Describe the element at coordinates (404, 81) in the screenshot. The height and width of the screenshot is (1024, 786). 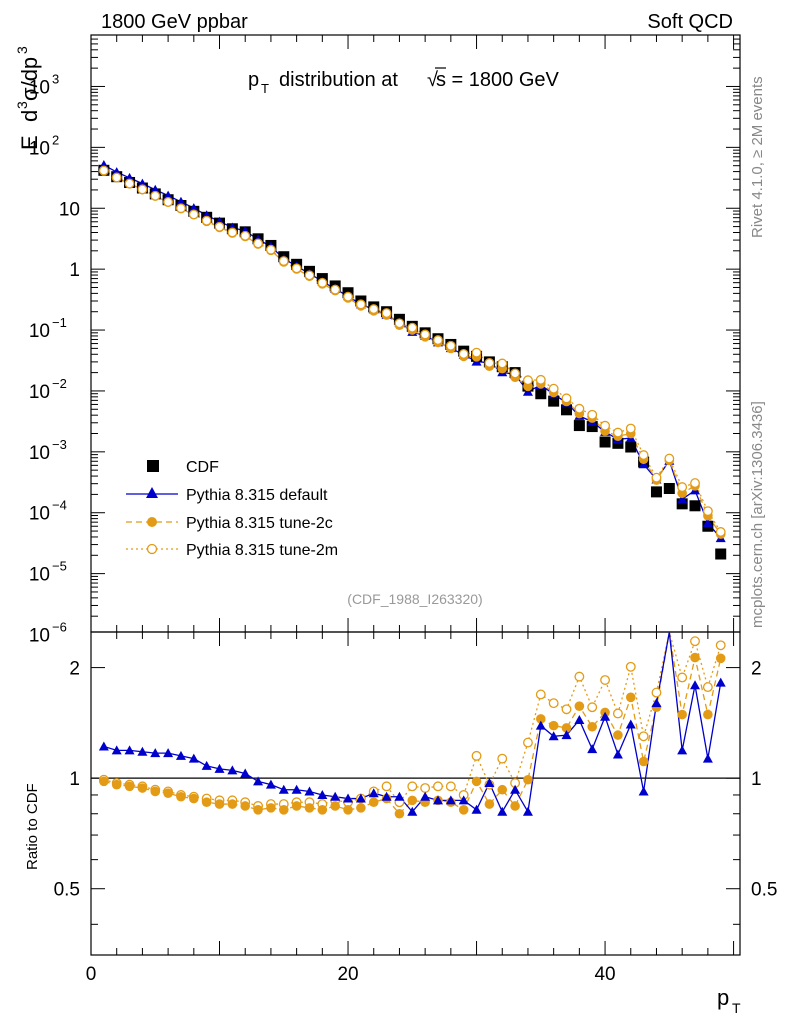
I see `plot-title: p T distribution at √ s = 1800 GeV` at that location.